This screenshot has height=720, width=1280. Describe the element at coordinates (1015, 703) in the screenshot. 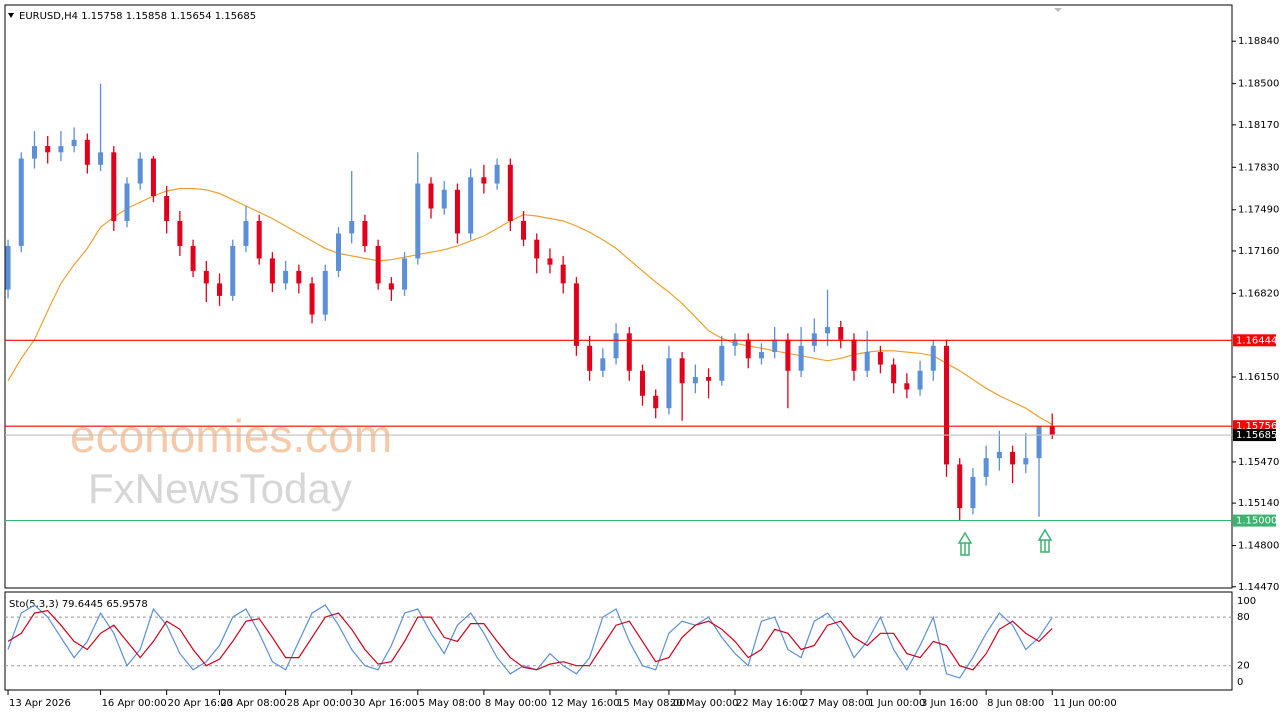

I see `x-tick-label: 8 Jun 08:00` at that location.